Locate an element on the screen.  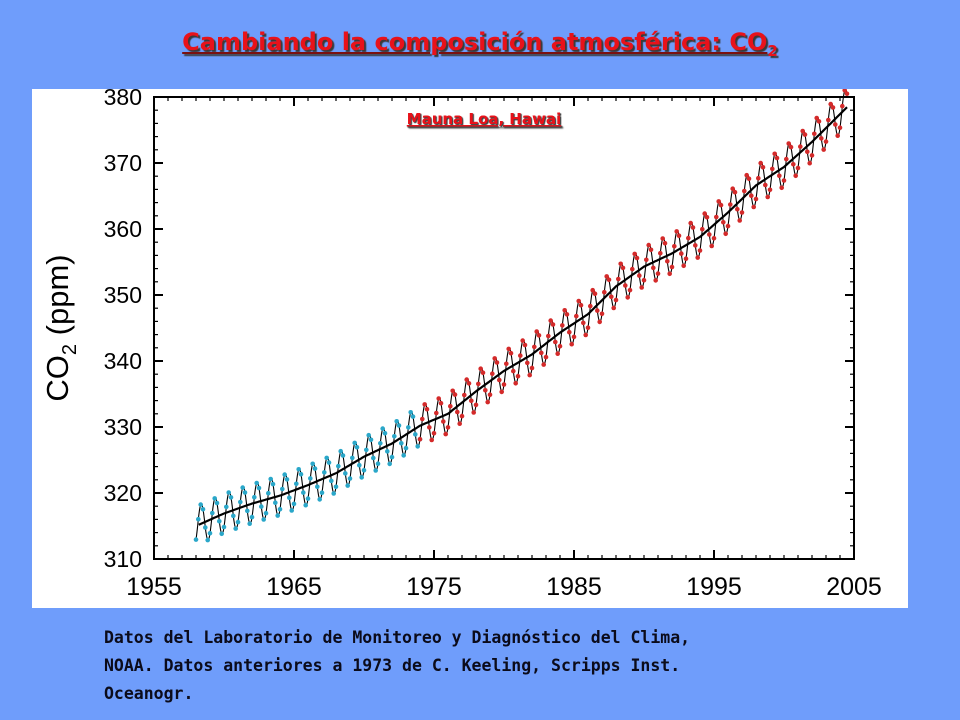
chart-annotation: Mauna Loa, Hawai is located at coordinates (484, 119).